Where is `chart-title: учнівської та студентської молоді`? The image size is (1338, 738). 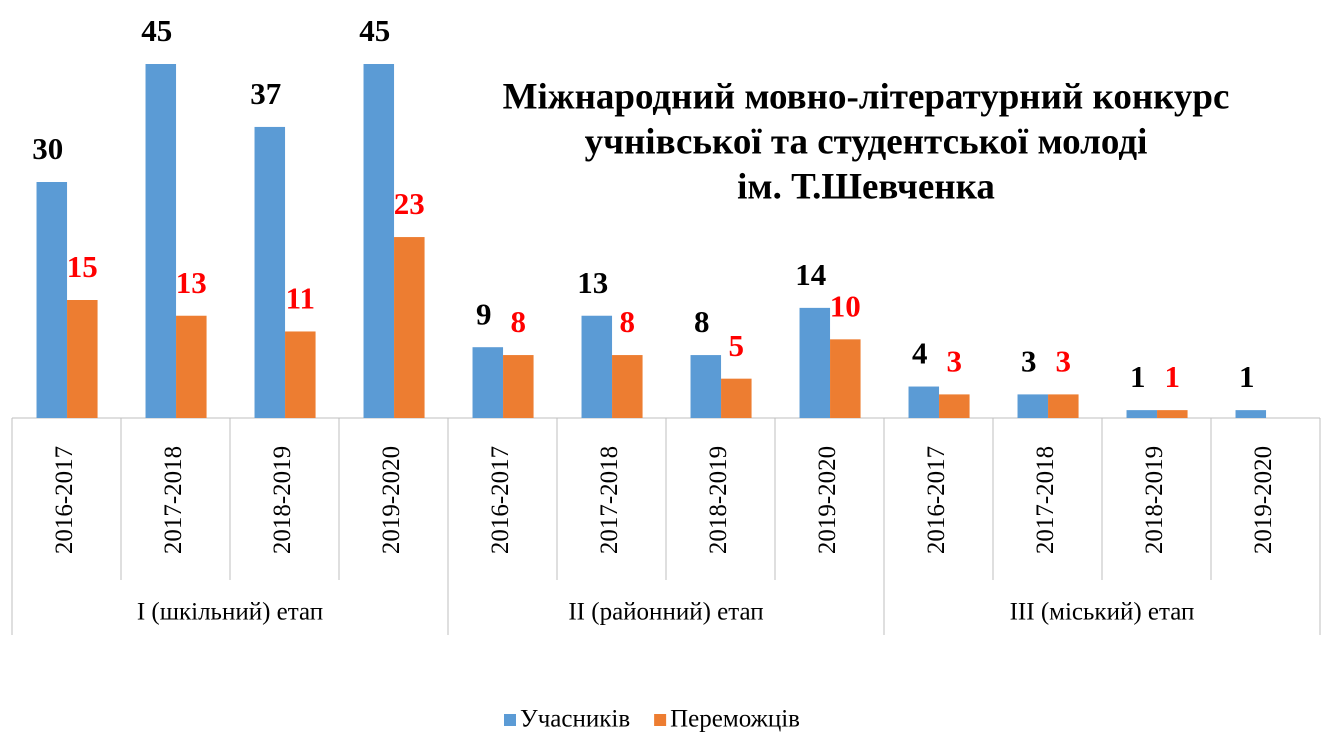 chart-title: учнівської та студентської молоді is located at coordinates (866, 141).